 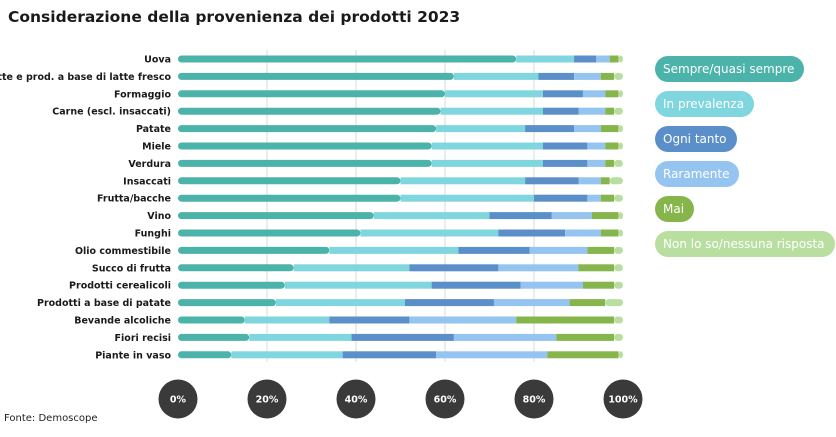 What do you see at coordinates (742, 143) in the screenshot?
I see `legend-row: Ogni tanto` at bounding box center [742, 143].